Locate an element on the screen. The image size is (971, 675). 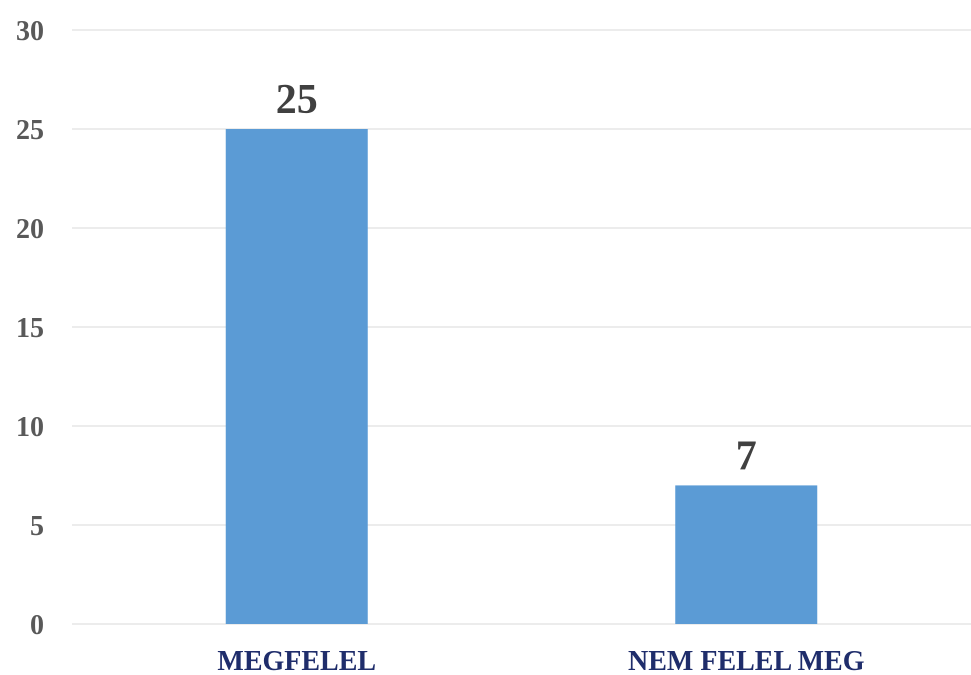
data-label: 7 is located at coordinates (746, 456).